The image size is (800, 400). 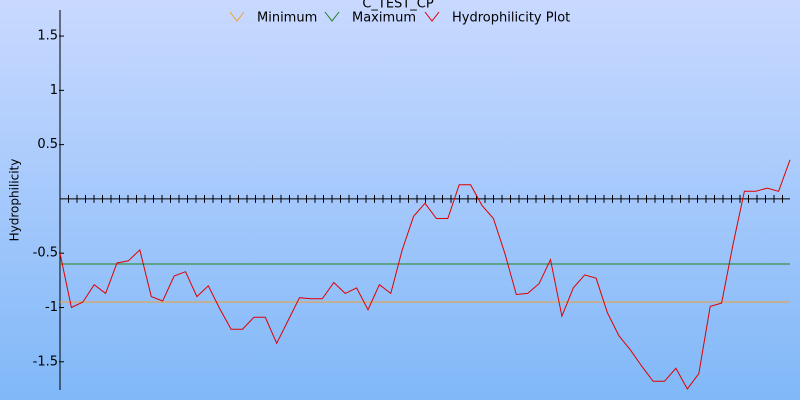 I want to click on y-tick-label: 1, so click(x=54, y=90).